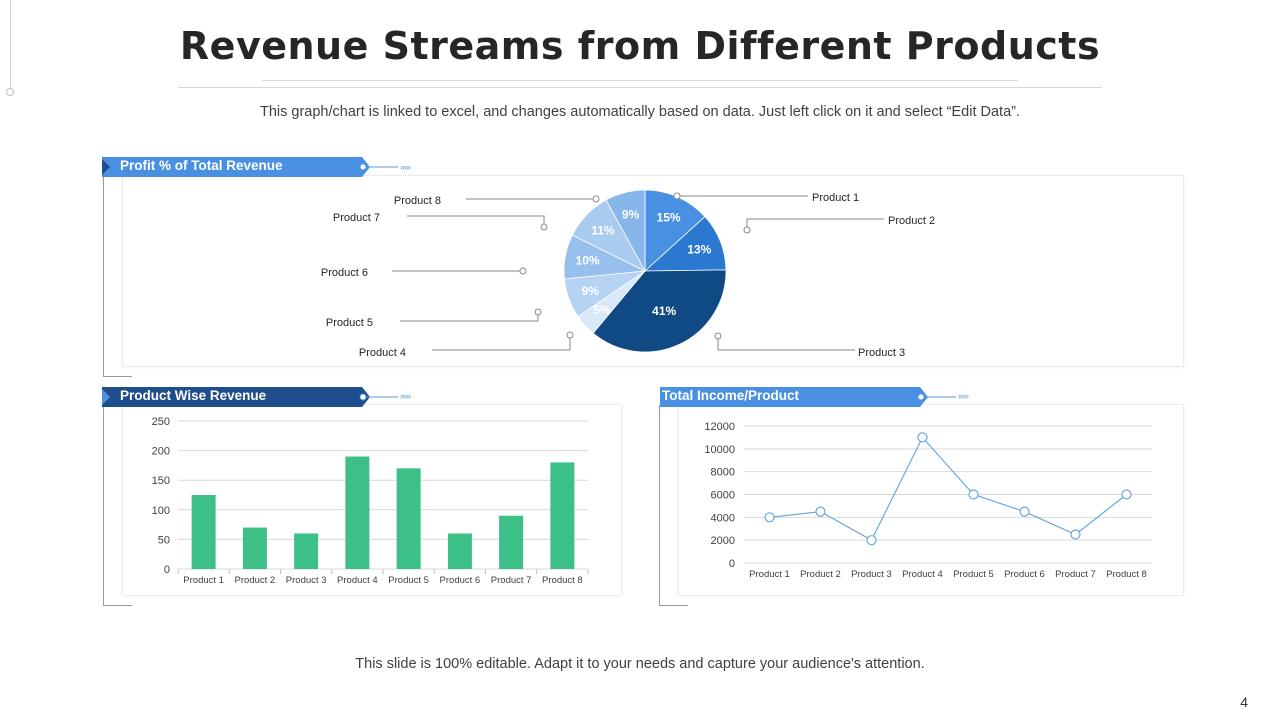 The width and height of the screenshot is (1280, 720). I want to click on pie-banner-arrows: ›››››, so click(405, 167).